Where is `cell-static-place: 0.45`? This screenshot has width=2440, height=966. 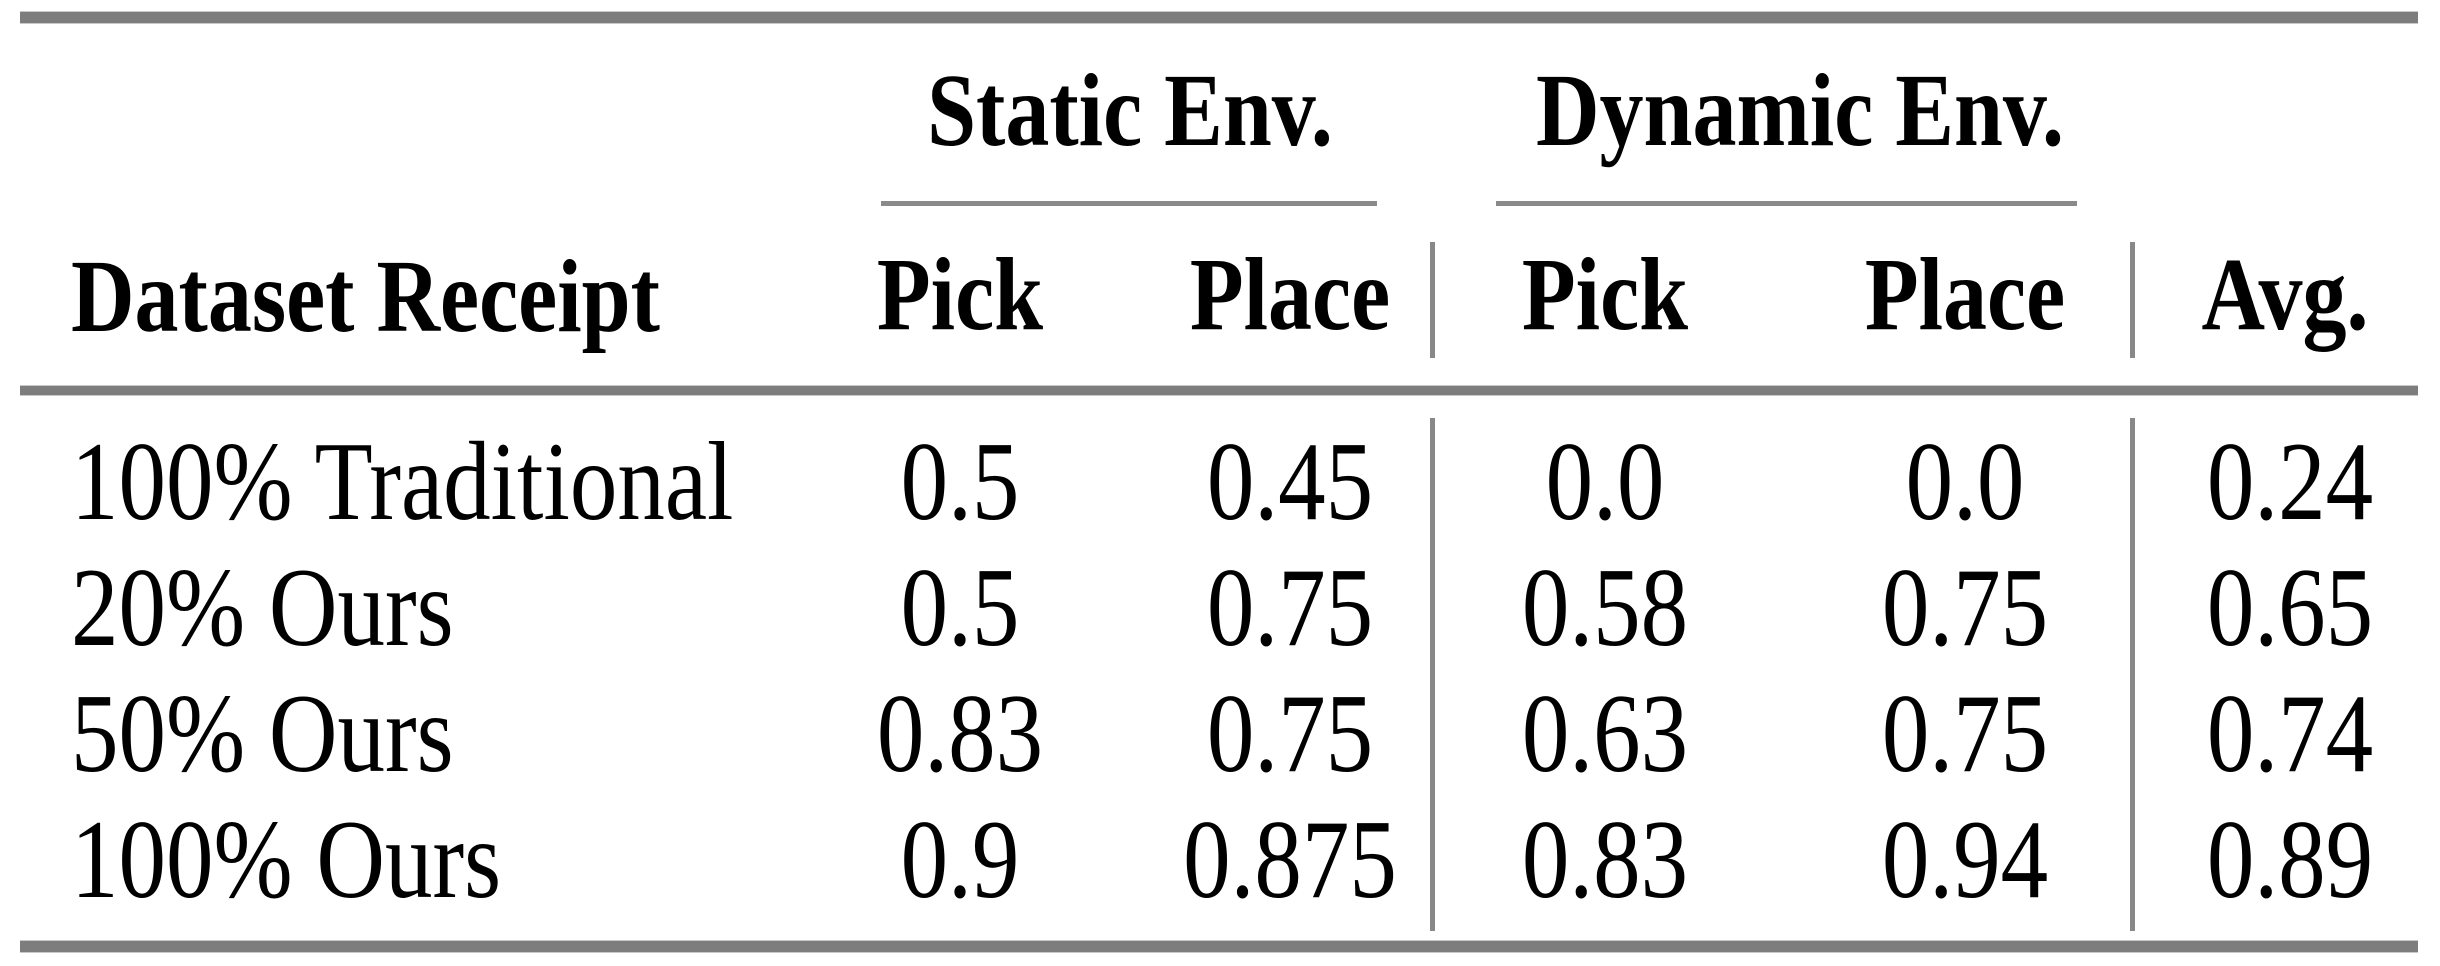
cell-static-place: 0.45 is located at coordinates (1290, 481).